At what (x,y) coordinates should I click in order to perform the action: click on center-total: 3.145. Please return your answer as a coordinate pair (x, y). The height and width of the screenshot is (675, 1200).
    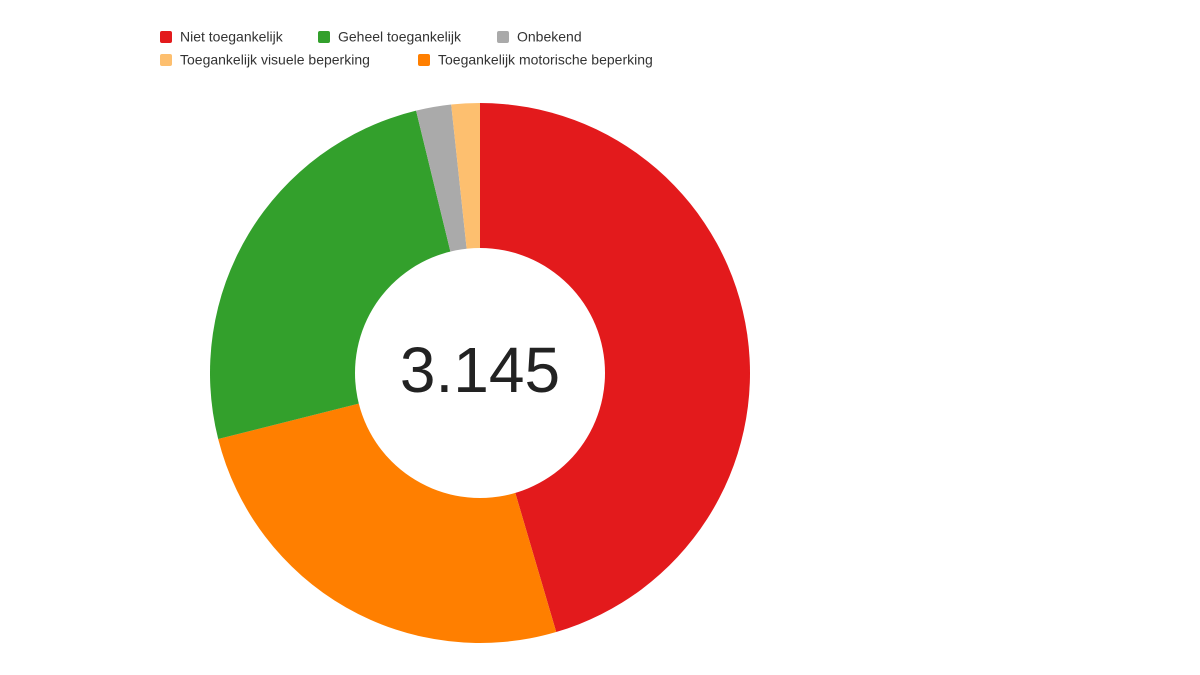
    Looking at the image, I should click on (480, 370).